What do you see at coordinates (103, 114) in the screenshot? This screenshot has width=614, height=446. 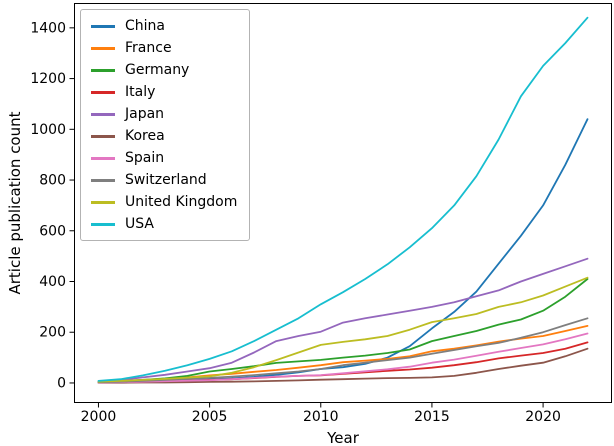 I see `legend-line-swatch-japan` at bounding box center [103, 114].